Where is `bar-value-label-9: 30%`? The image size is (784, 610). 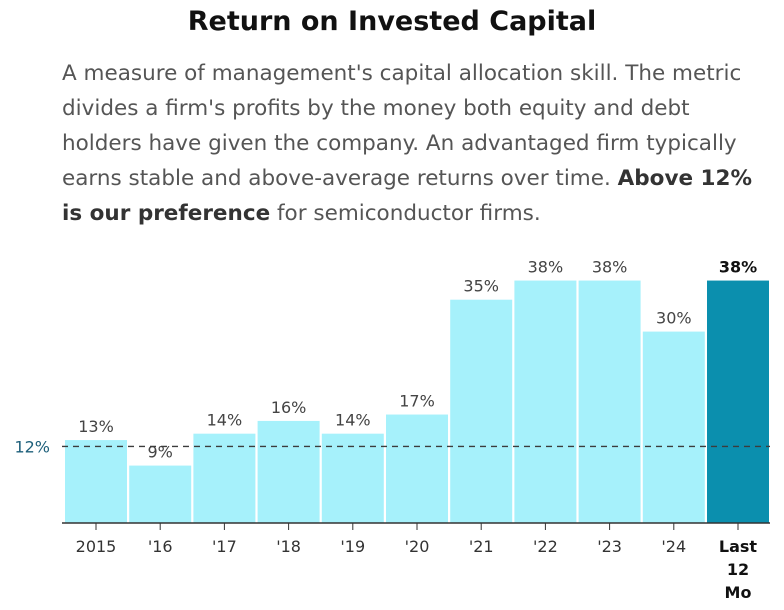
bar-value-label-9: 30% is located at coordinates (674, 318).